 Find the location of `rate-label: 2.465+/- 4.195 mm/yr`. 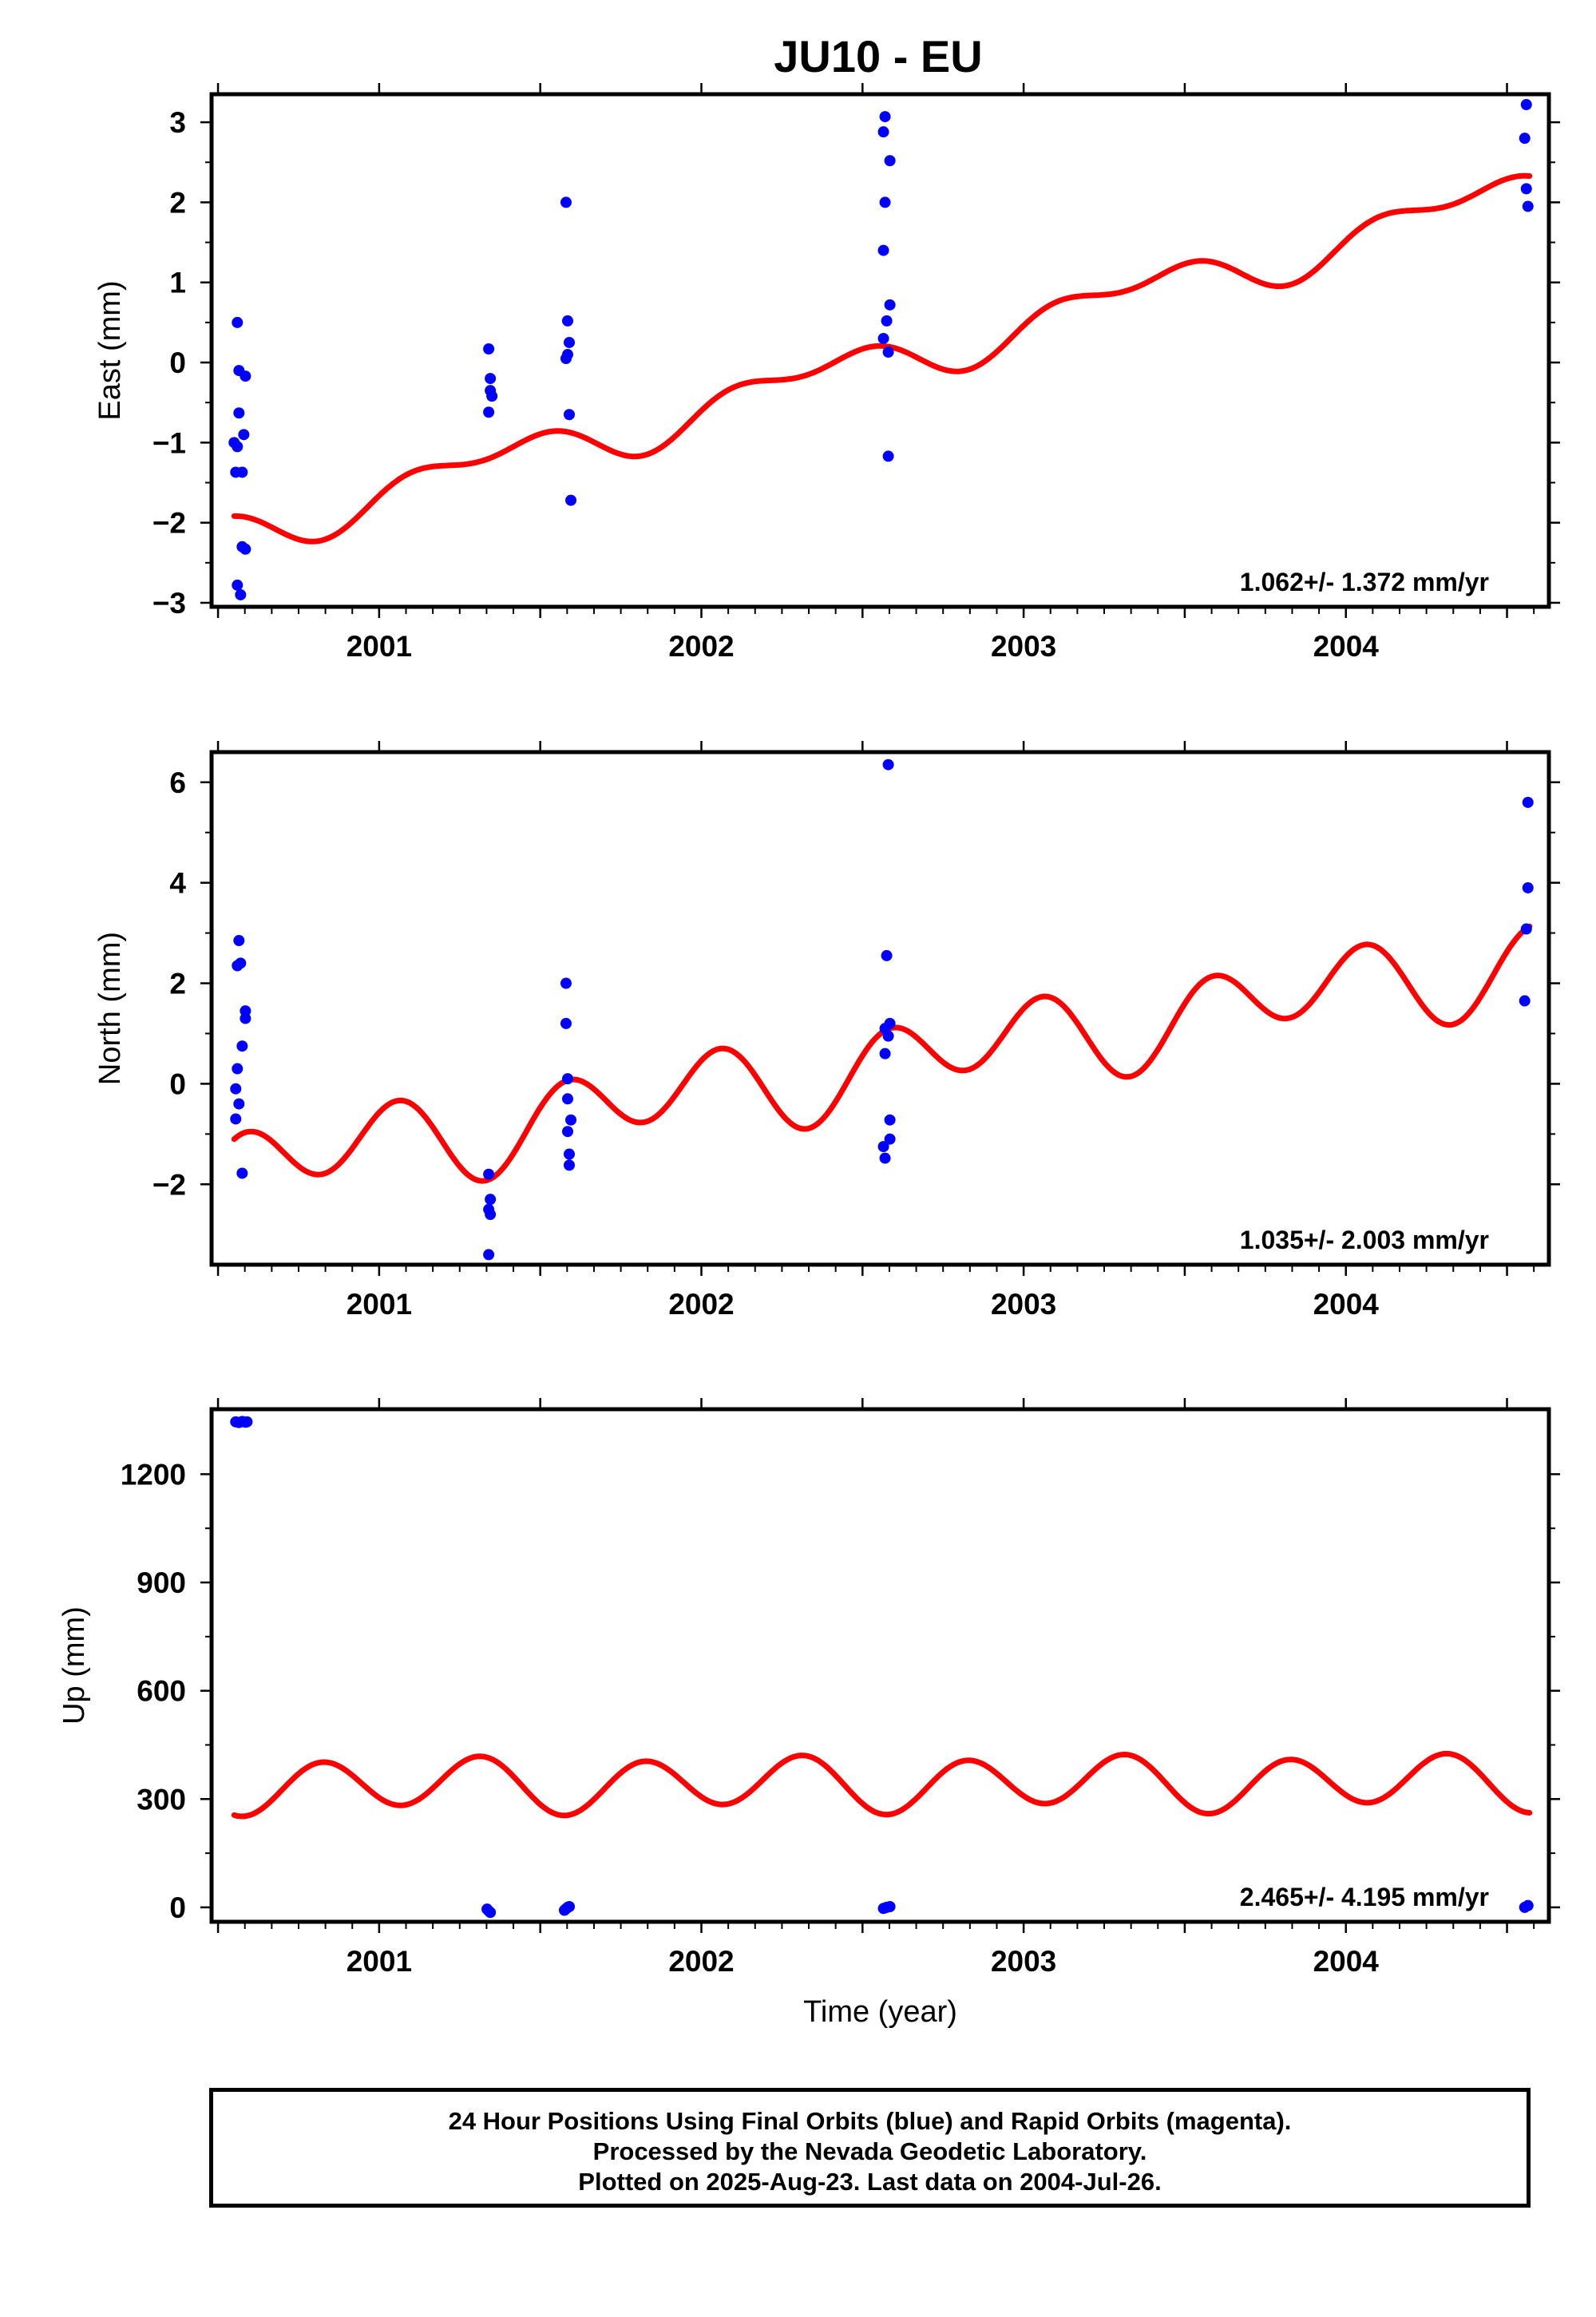

rate-label: 2.465+/- 4.195 mm/yr is located at coordinates (1364, 1897).